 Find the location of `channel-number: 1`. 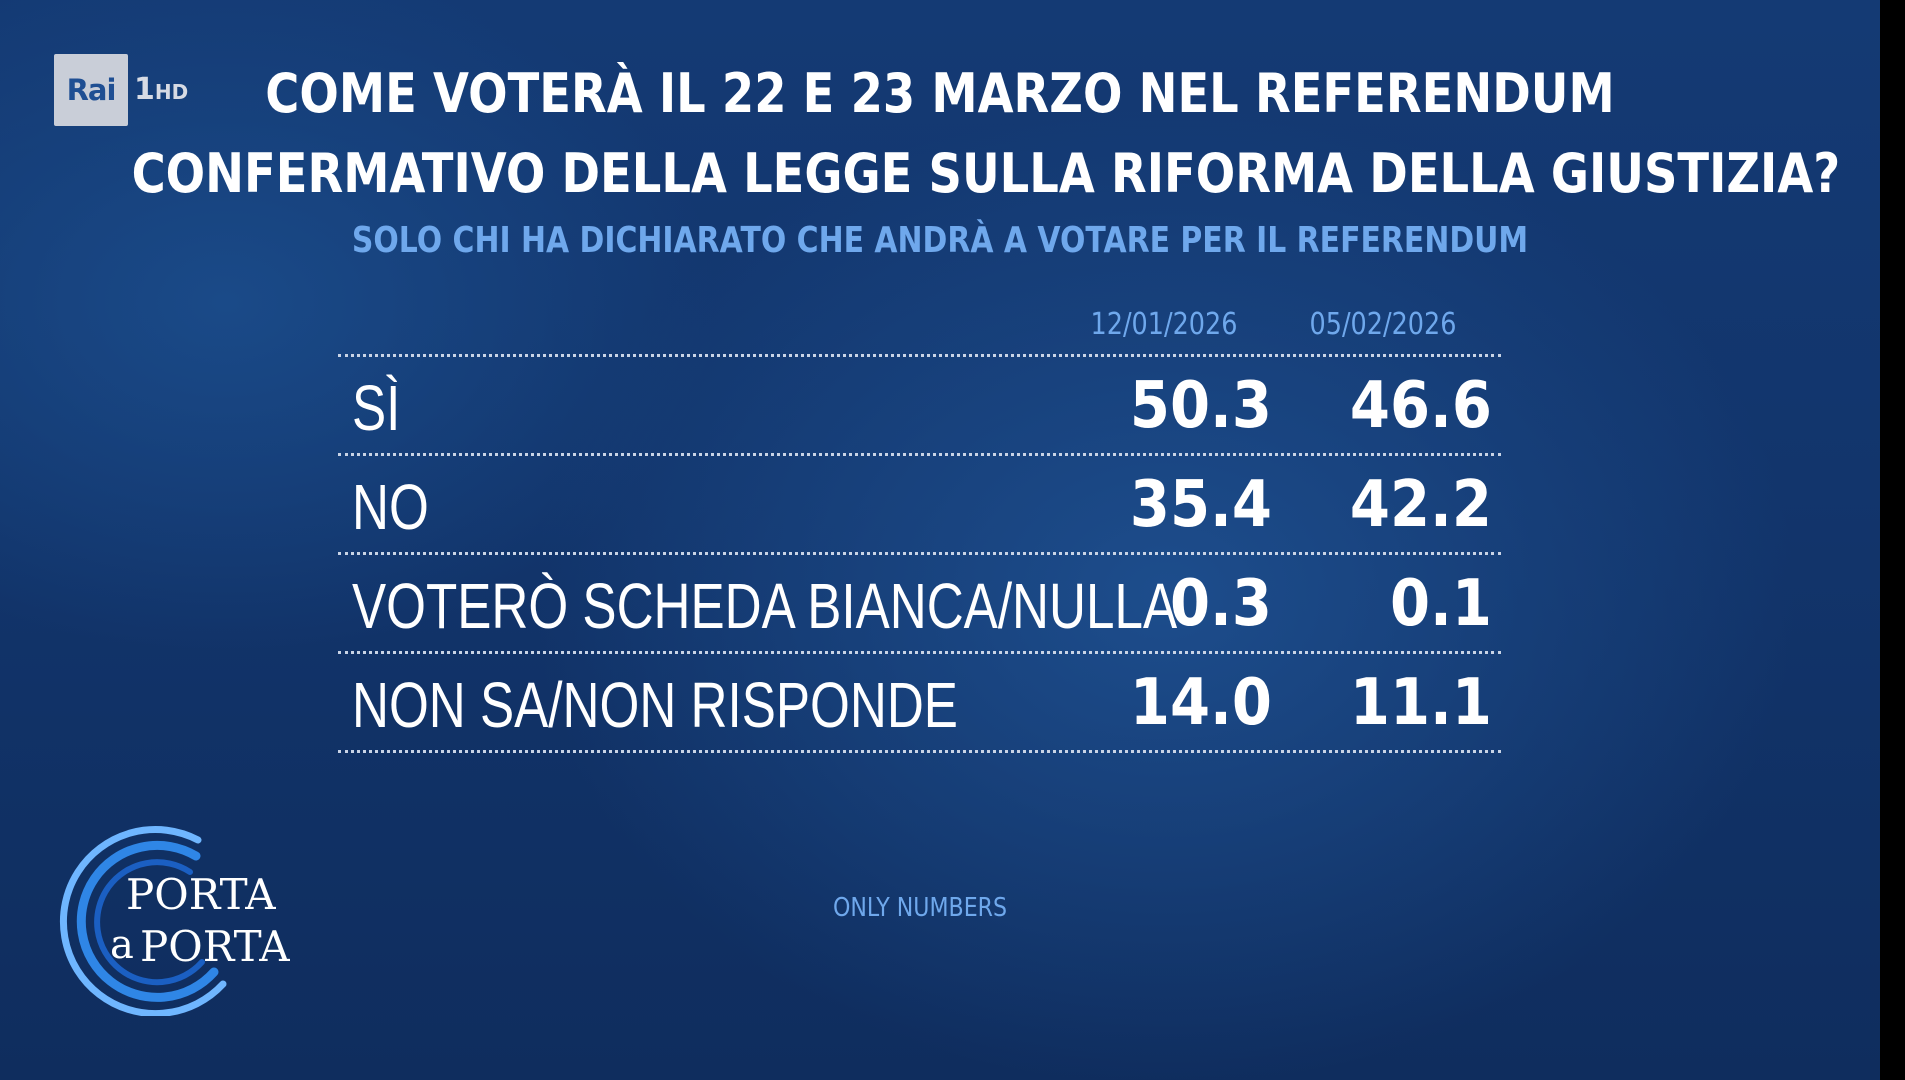

channel-number: 1 is located at coordinates (144, 89).